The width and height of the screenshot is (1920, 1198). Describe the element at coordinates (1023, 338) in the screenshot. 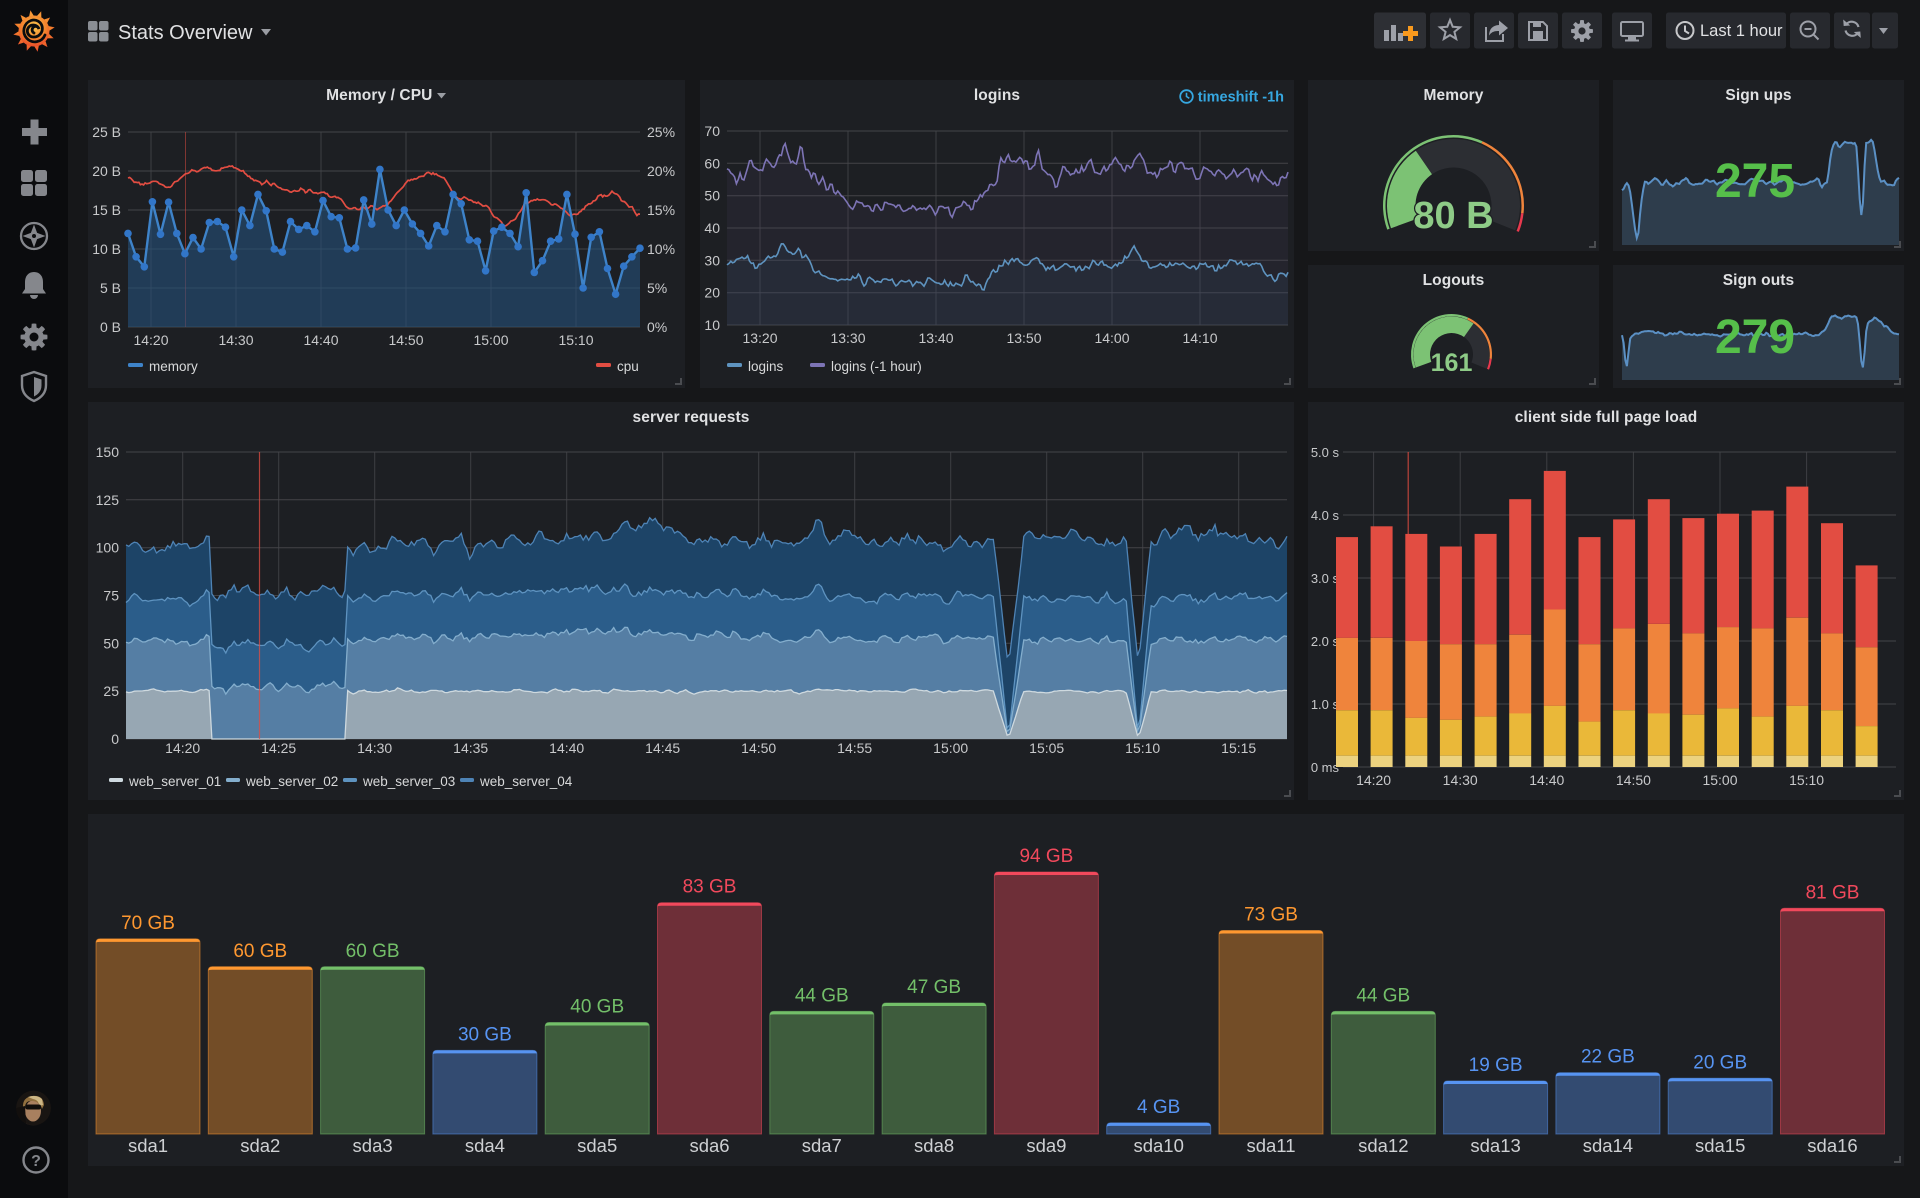

I see `svg-text: 13:50` at that location.